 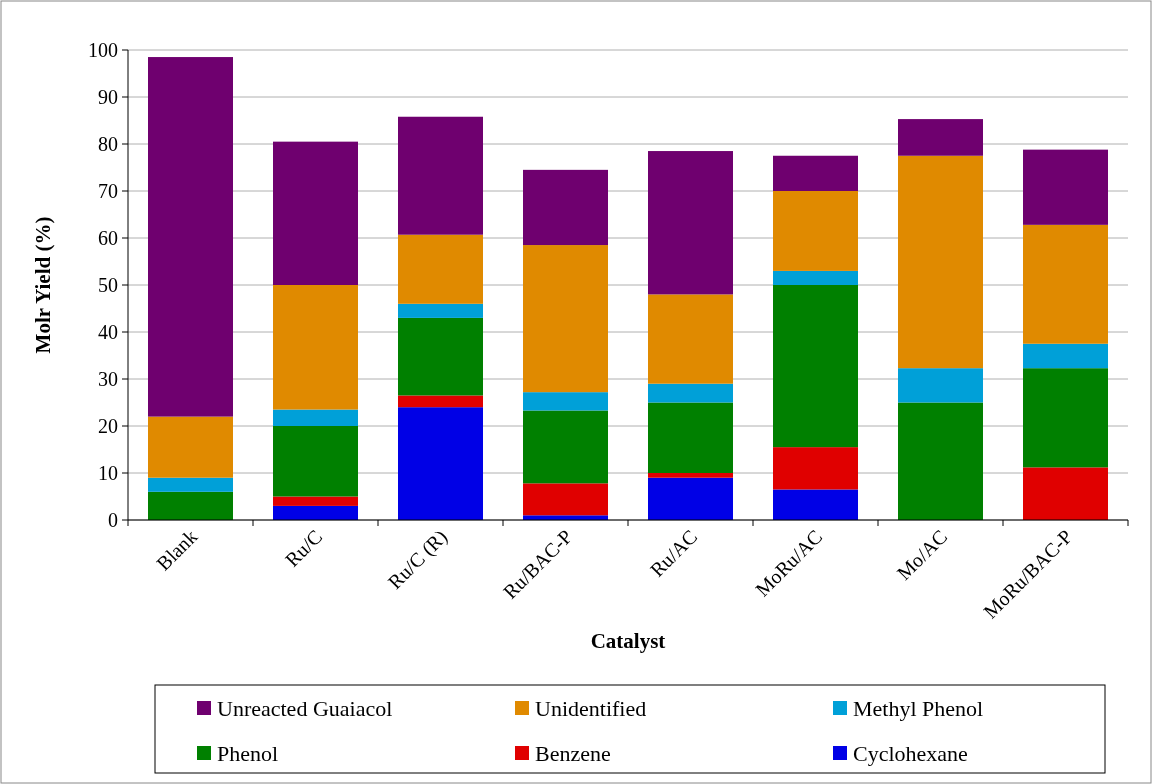 What do you see at coordinates (108, 473) in the screenshot?
I see `y-tick-label: 10` at bounding box center [108, 473].